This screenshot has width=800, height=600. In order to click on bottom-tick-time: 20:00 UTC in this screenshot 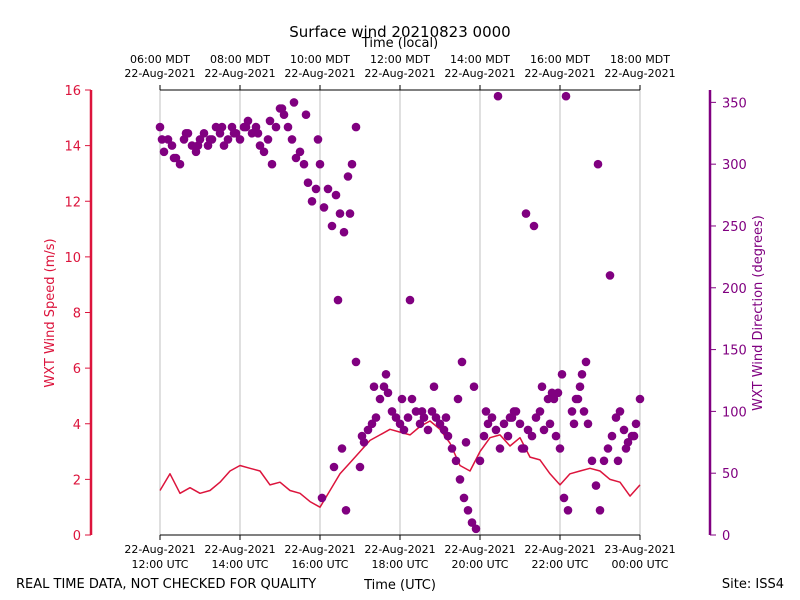, I will do `click(479, 564)`.